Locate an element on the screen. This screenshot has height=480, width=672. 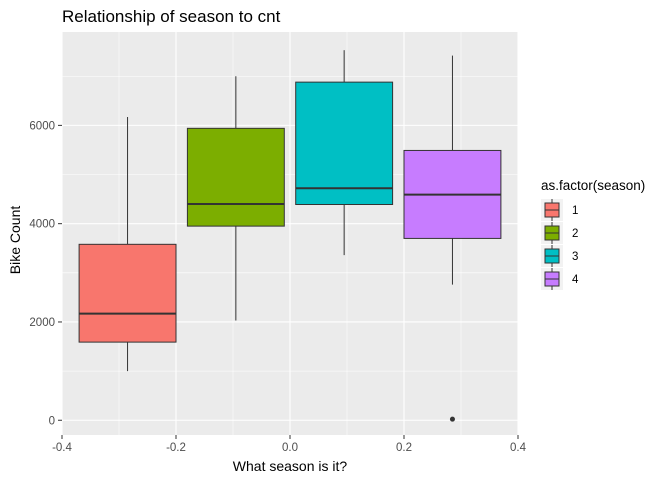
y-tick-label: 0 is located at coordinates (52, 421).